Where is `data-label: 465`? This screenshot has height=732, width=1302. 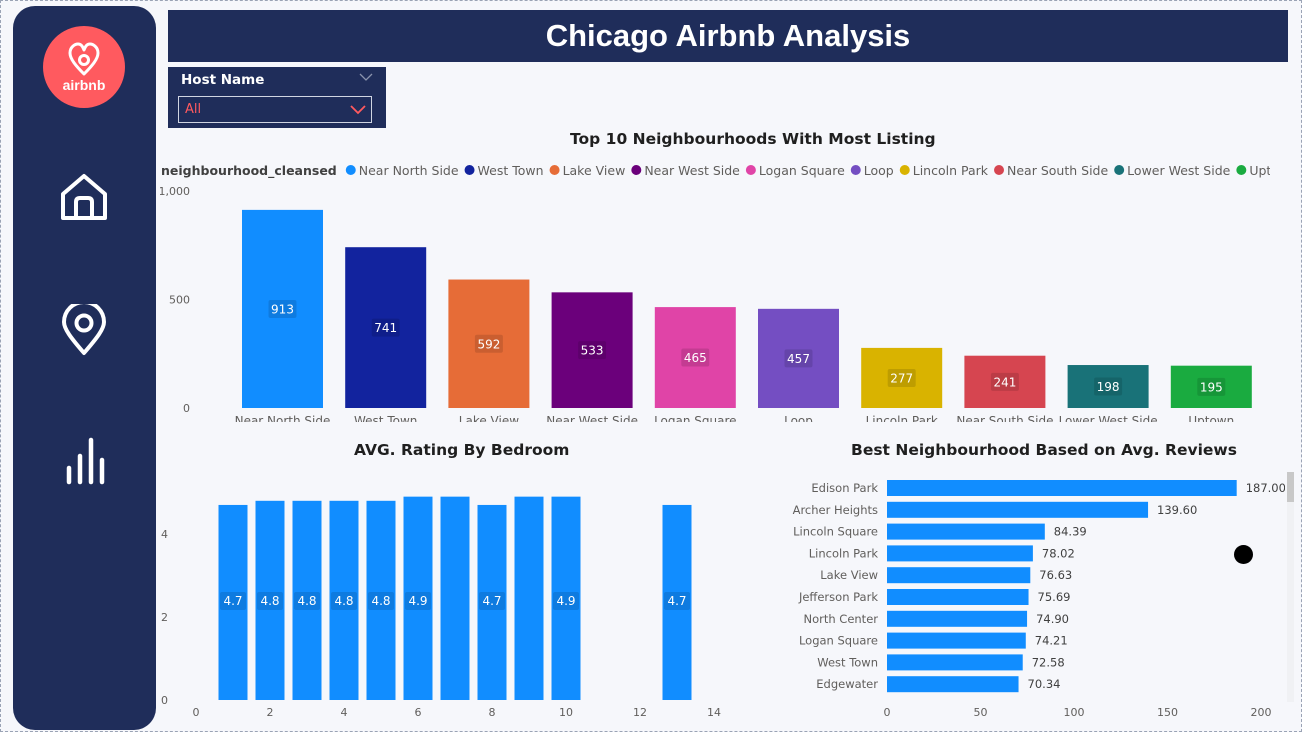 data-label: 465 is located at coordinates (695, 358).